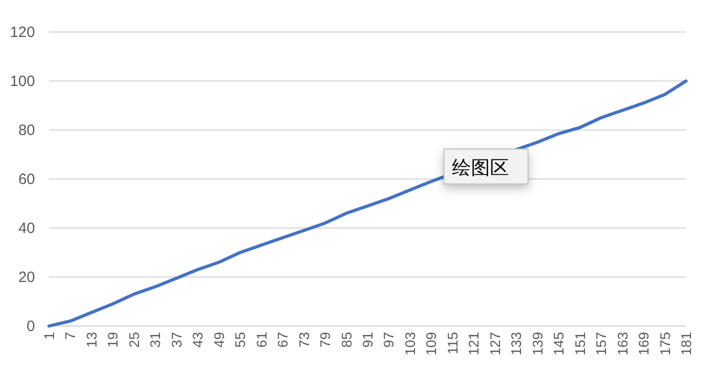 The height and width of the screenshot is (374, 702). Describe the element at coordinates (622, 344) in the screenshot. I see `x-tick-label: 163` at that location.